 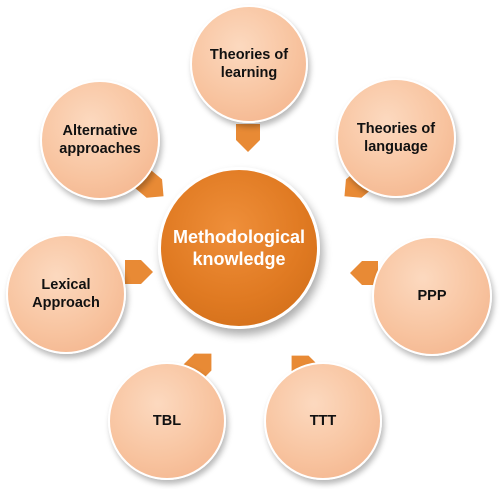 I want to click on arrow-from-theories-of-learning, so click(x=248, y=138).